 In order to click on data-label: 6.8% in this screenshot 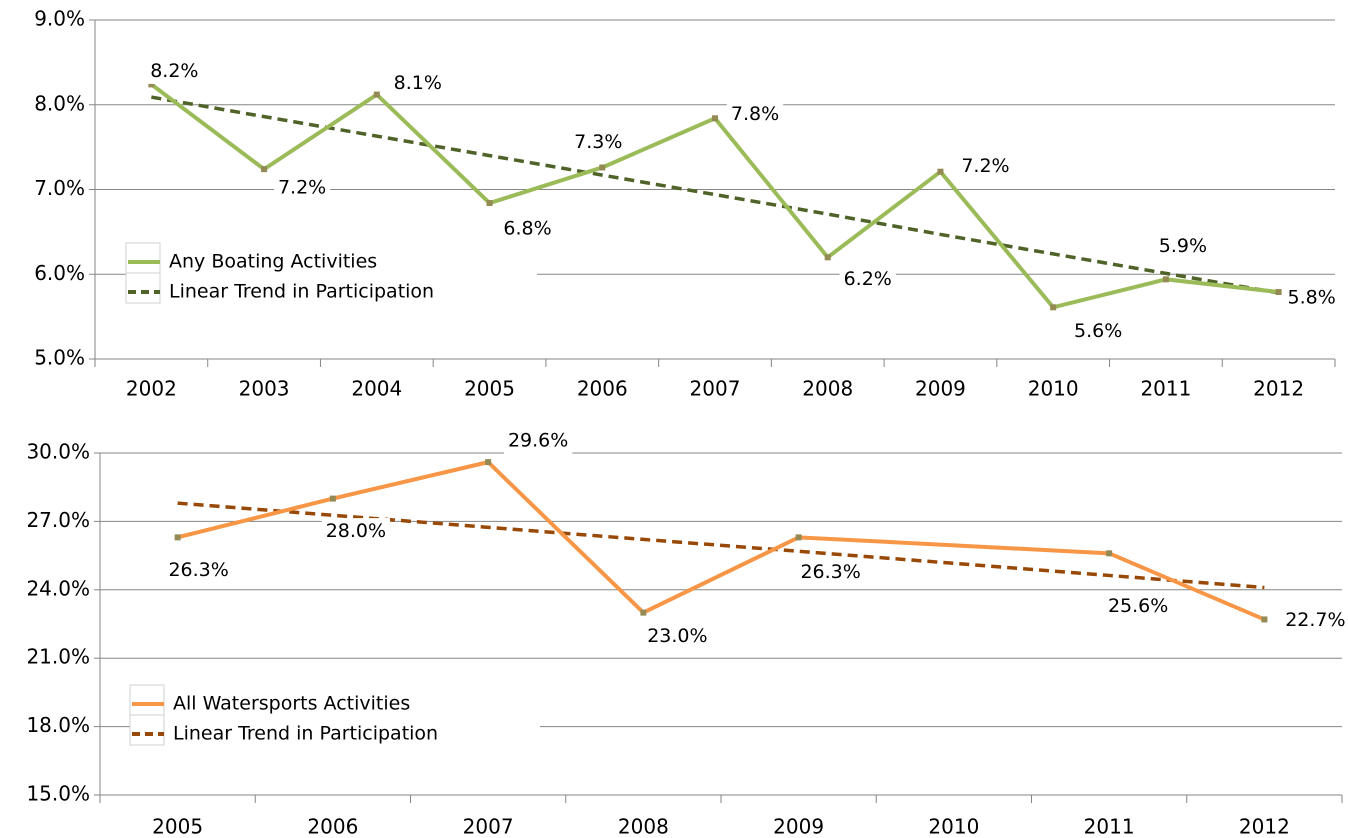, I will do `click(527, 229)`.